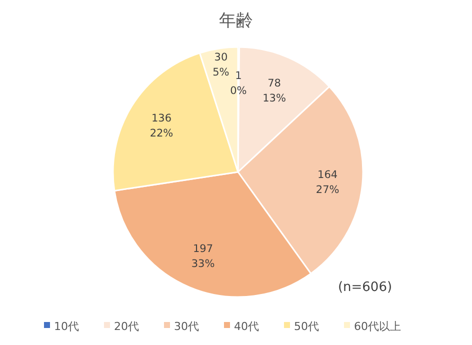 The width and height of the screenshot is (472, 345). Describe the element at coordinates (162, 126) in the screenshot. I see `data-label: 136 22%` at that location.